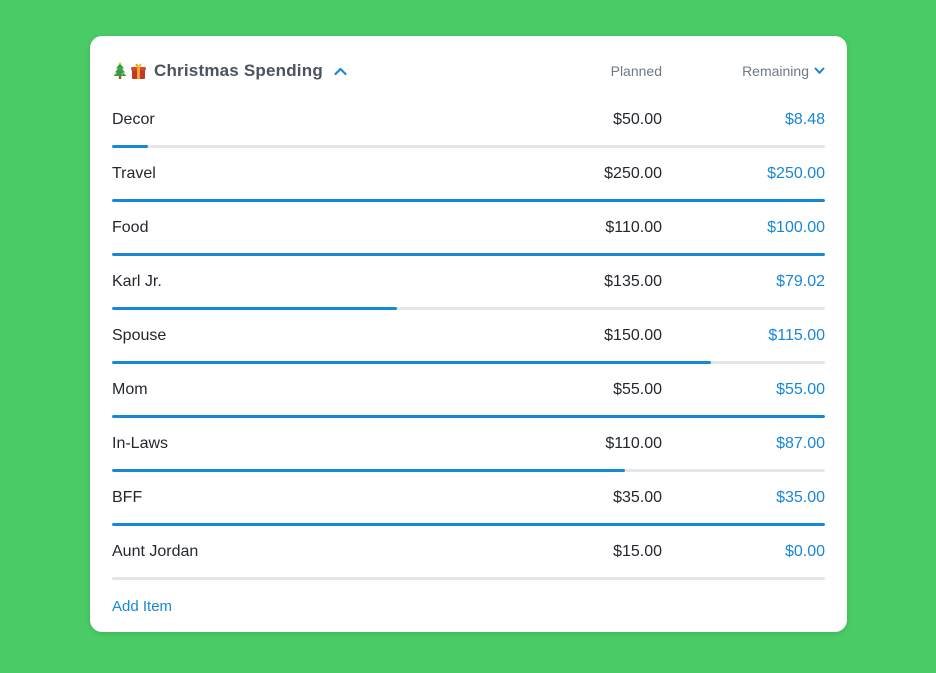  I want to click on item-remaining-amount: $115.00, so click(796, 335).